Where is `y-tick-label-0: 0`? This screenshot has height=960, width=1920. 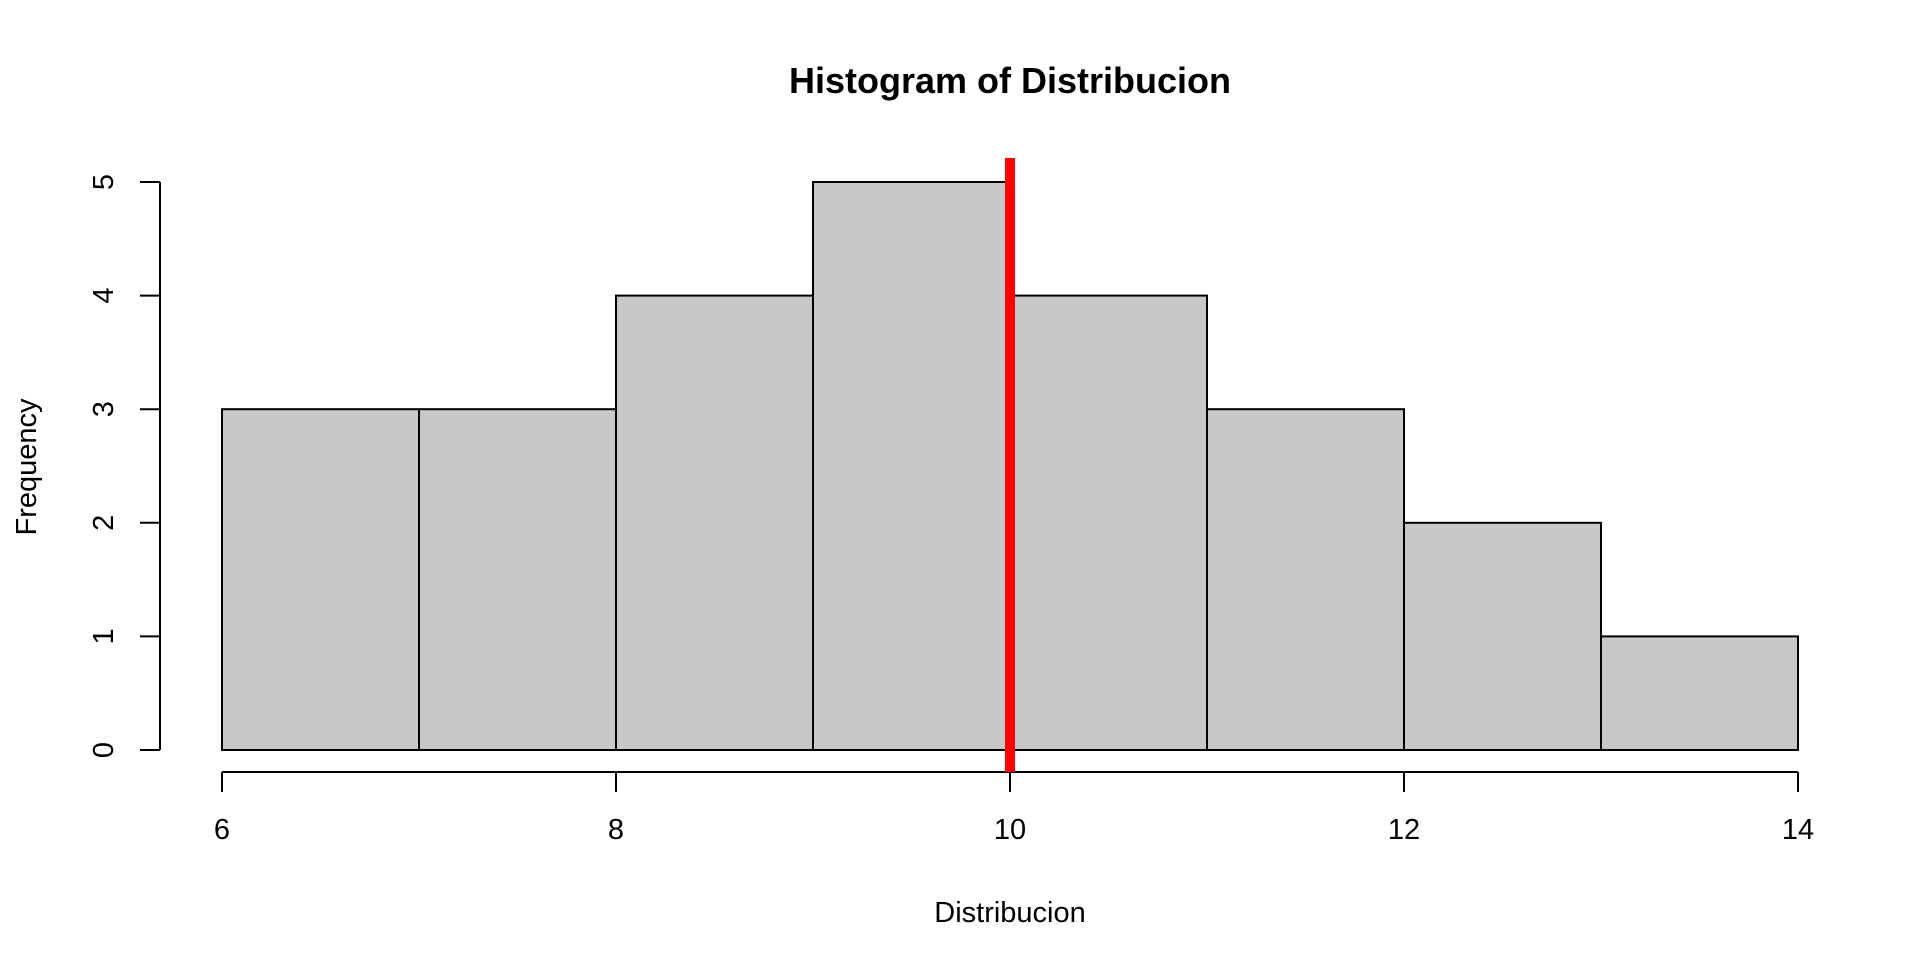
y-tick-label-0: 0 is located at coordinates (104, 750).